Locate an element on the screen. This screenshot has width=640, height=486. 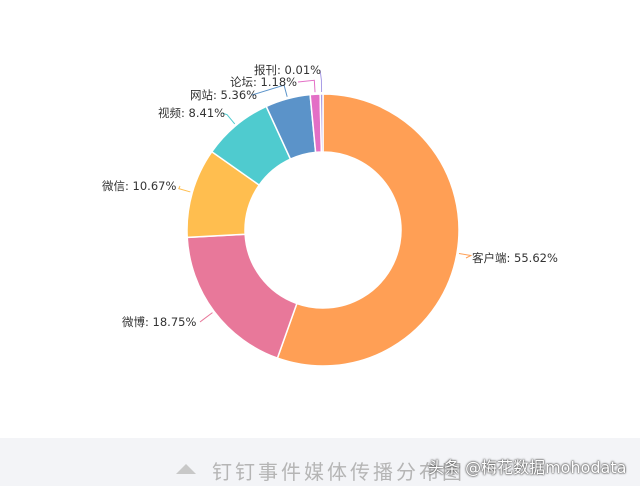
leader-line-客户端 is located at coordinates (465, 255).